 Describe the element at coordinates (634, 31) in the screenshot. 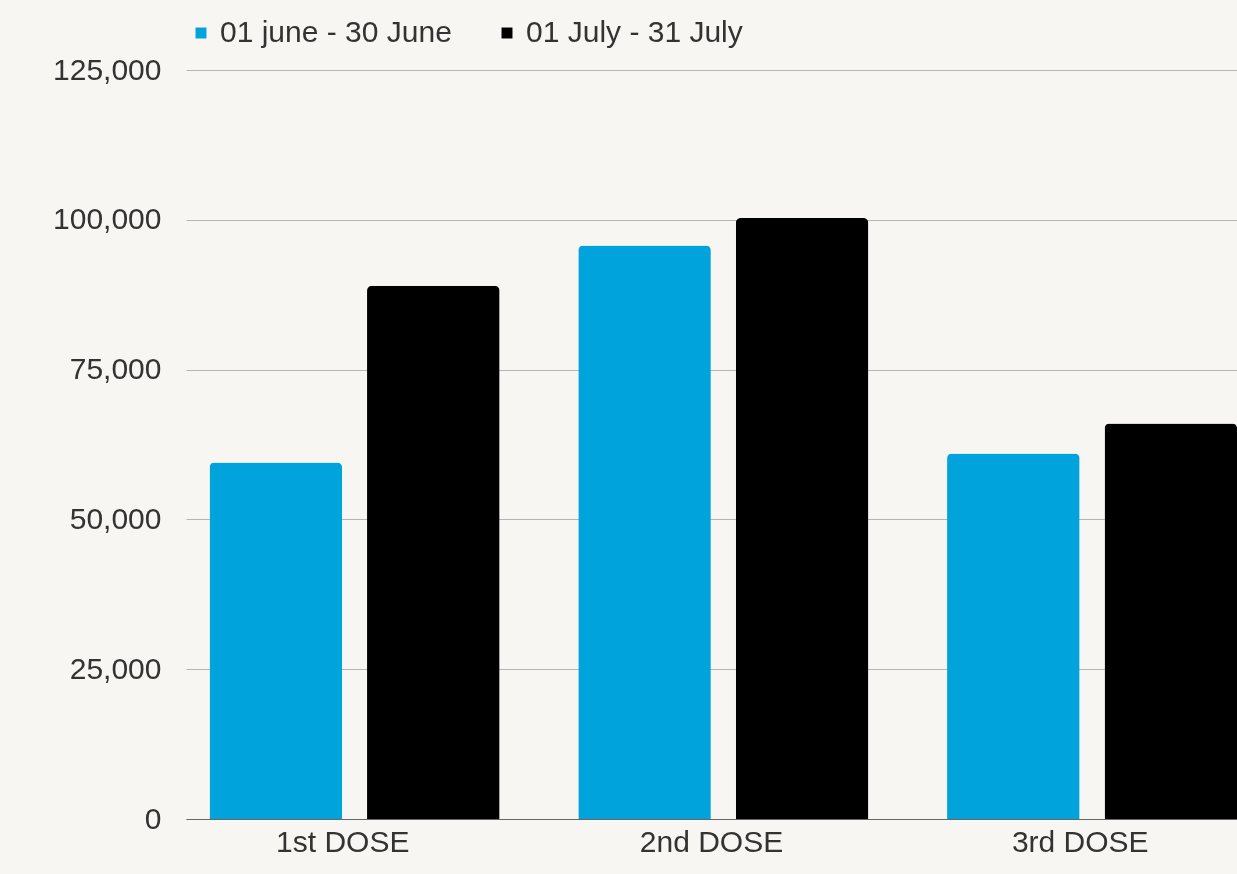

I see `legend-label: 01 July - 31 July` at that location.